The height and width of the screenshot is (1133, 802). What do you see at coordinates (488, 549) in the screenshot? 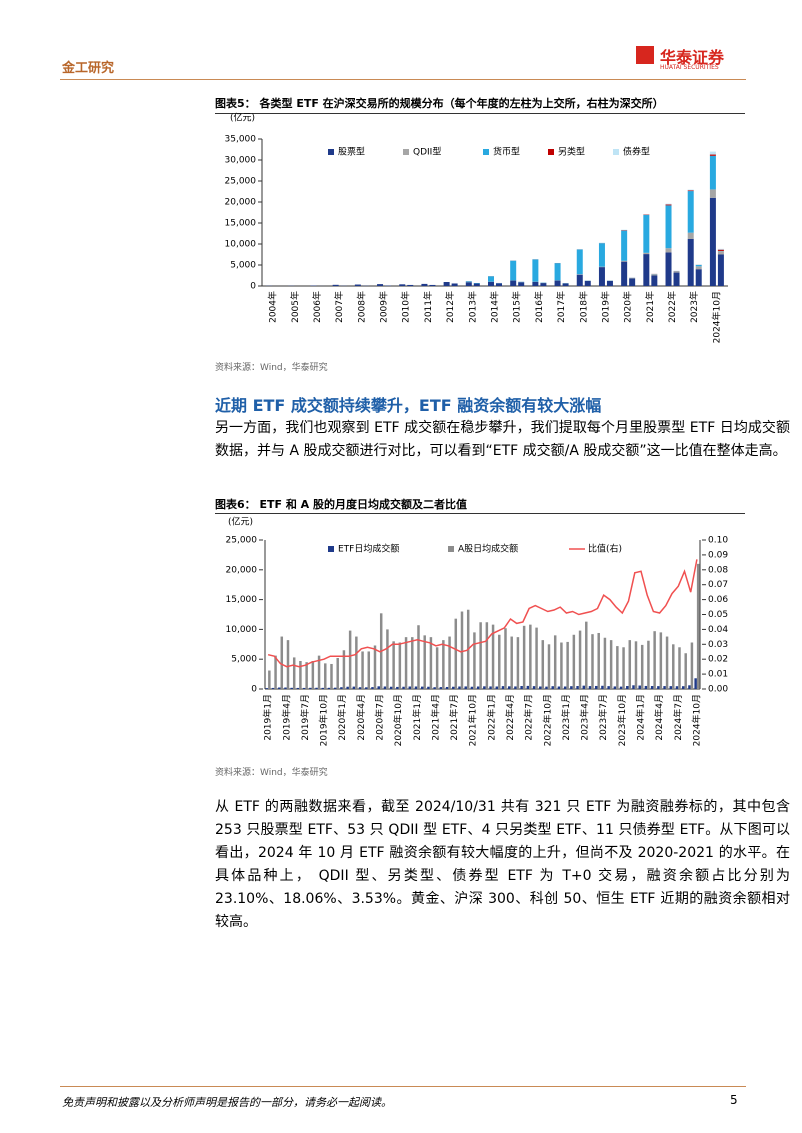
I see `legend-label: A股日均成交额` at bounding box center [488, 549].